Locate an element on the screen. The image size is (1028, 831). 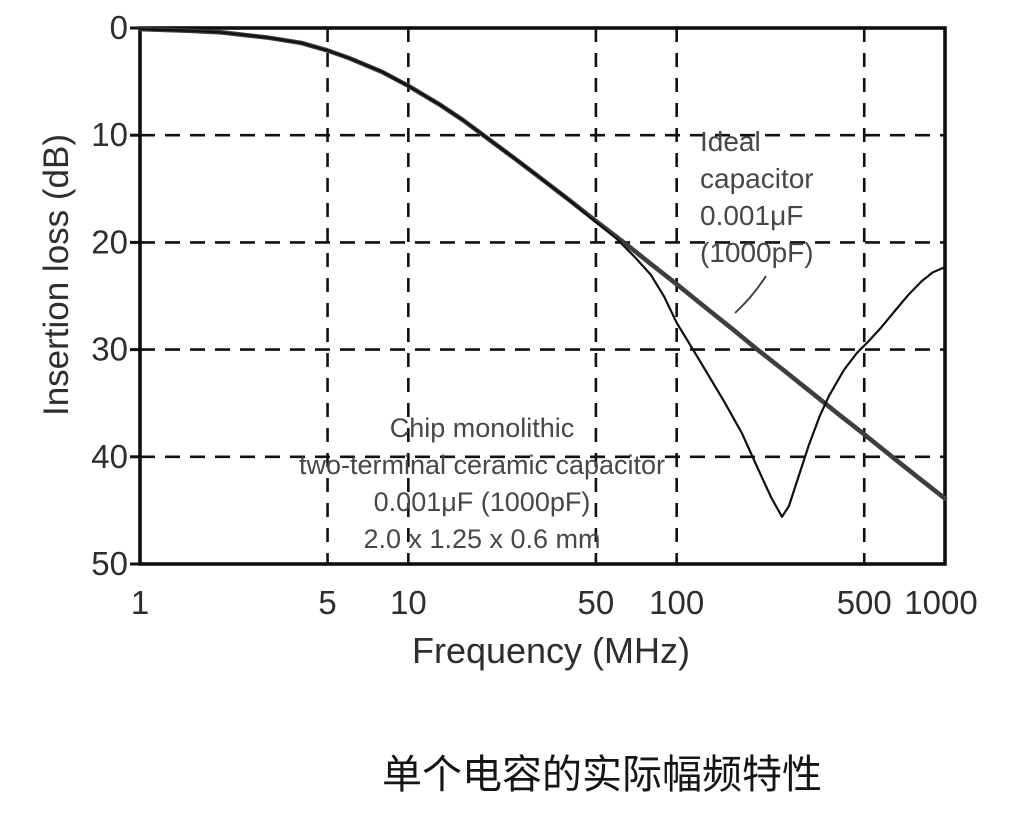
annotation-ideal-line-1: Ideal is located at coordinates (730, 141).